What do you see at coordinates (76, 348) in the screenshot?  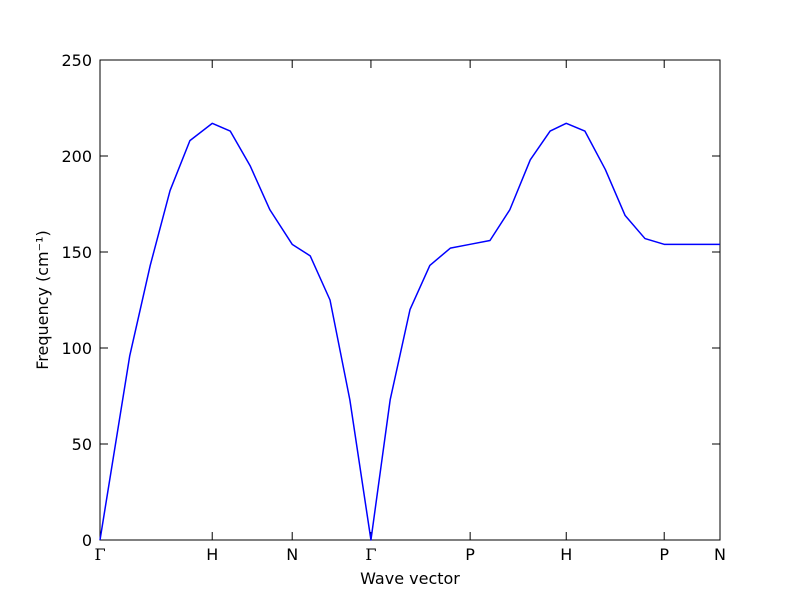 I see `y-tick-label: 100` at bounding box center [76, 348].